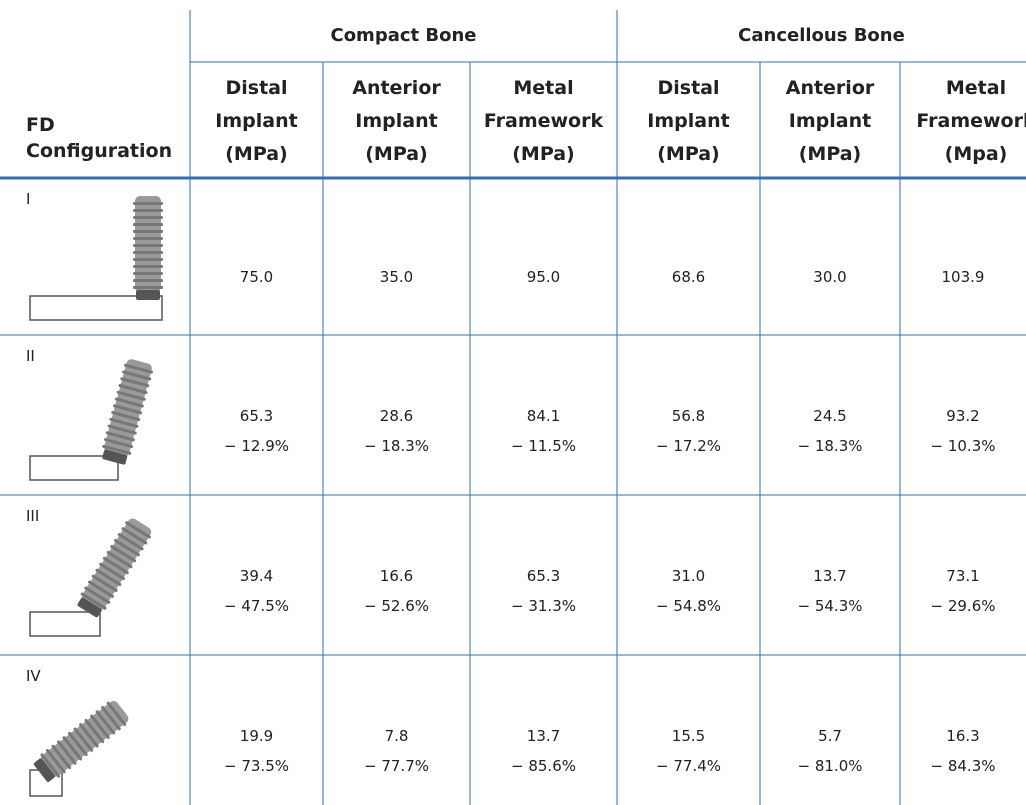 The width and height of the screenshot is (1026, 805). What do you see at coordinates (30, 356) in the screenshot?
I see `row-label: II` at bounding box center [30, 356].